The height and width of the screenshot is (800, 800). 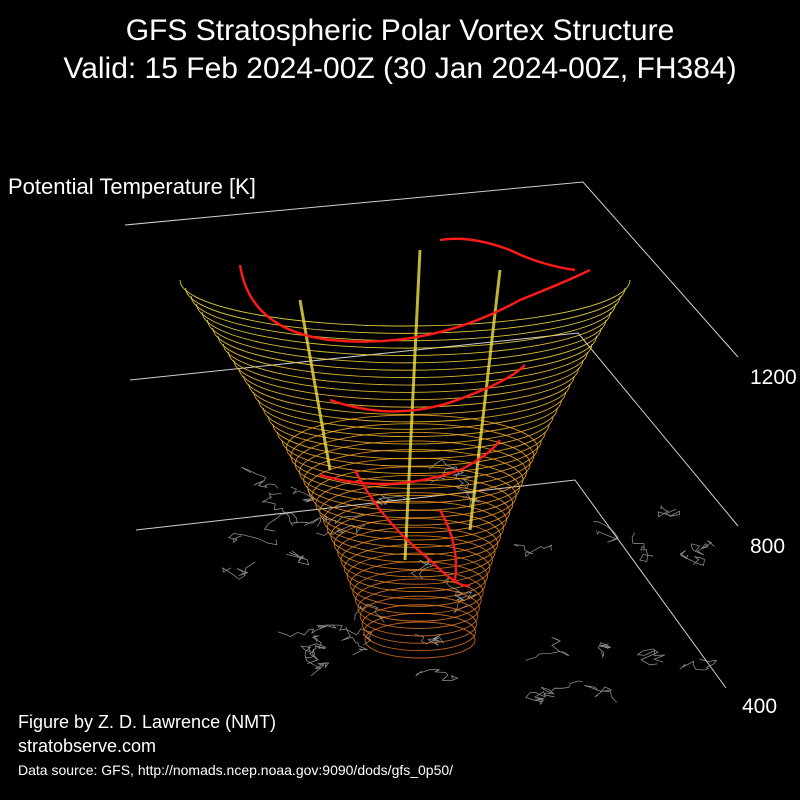 I want to click on figure-credit: Figure by Z. D. Lawrence (NMT), so click(x=147, y=722).